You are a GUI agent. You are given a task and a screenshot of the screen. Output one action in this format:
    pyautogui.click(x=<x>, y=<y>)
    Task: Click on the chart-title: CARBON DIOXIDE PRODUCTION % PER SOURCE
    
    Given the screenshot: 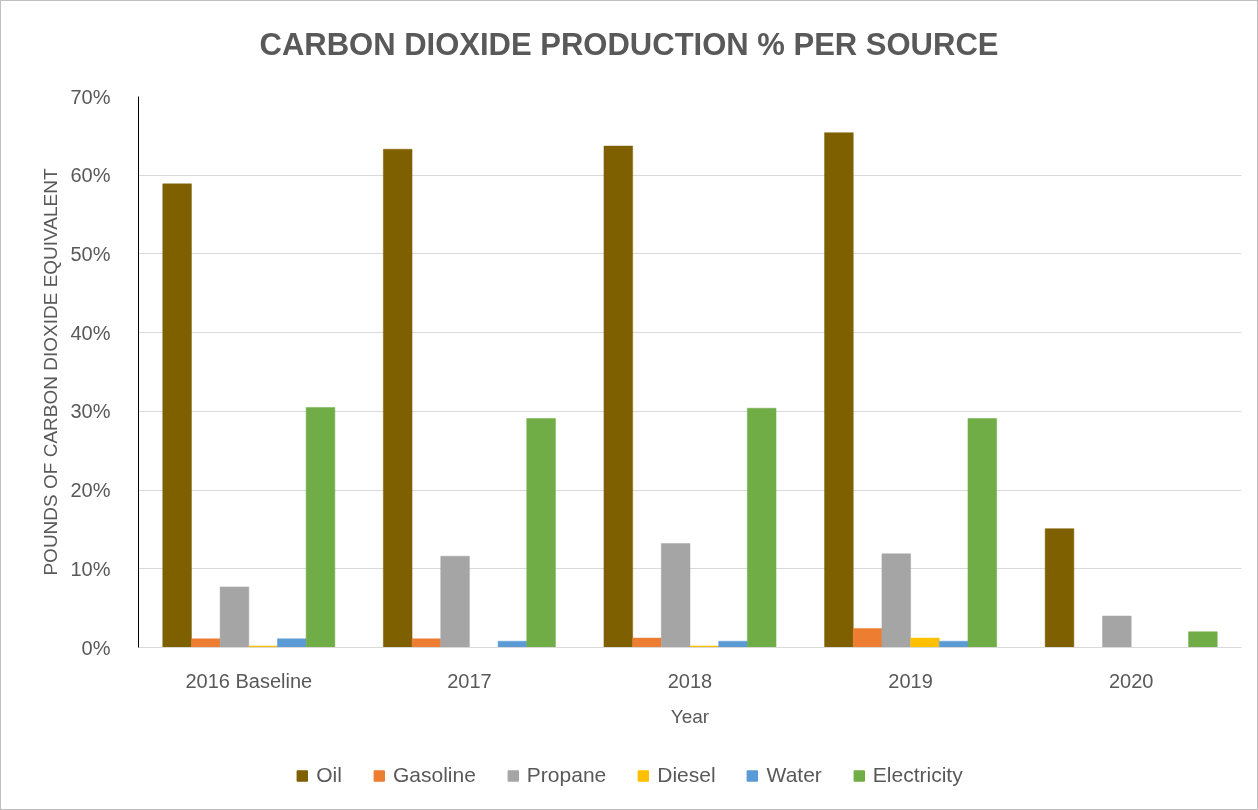 What is the action you would take?
    pyautogui.click(x=629, y=45)
    